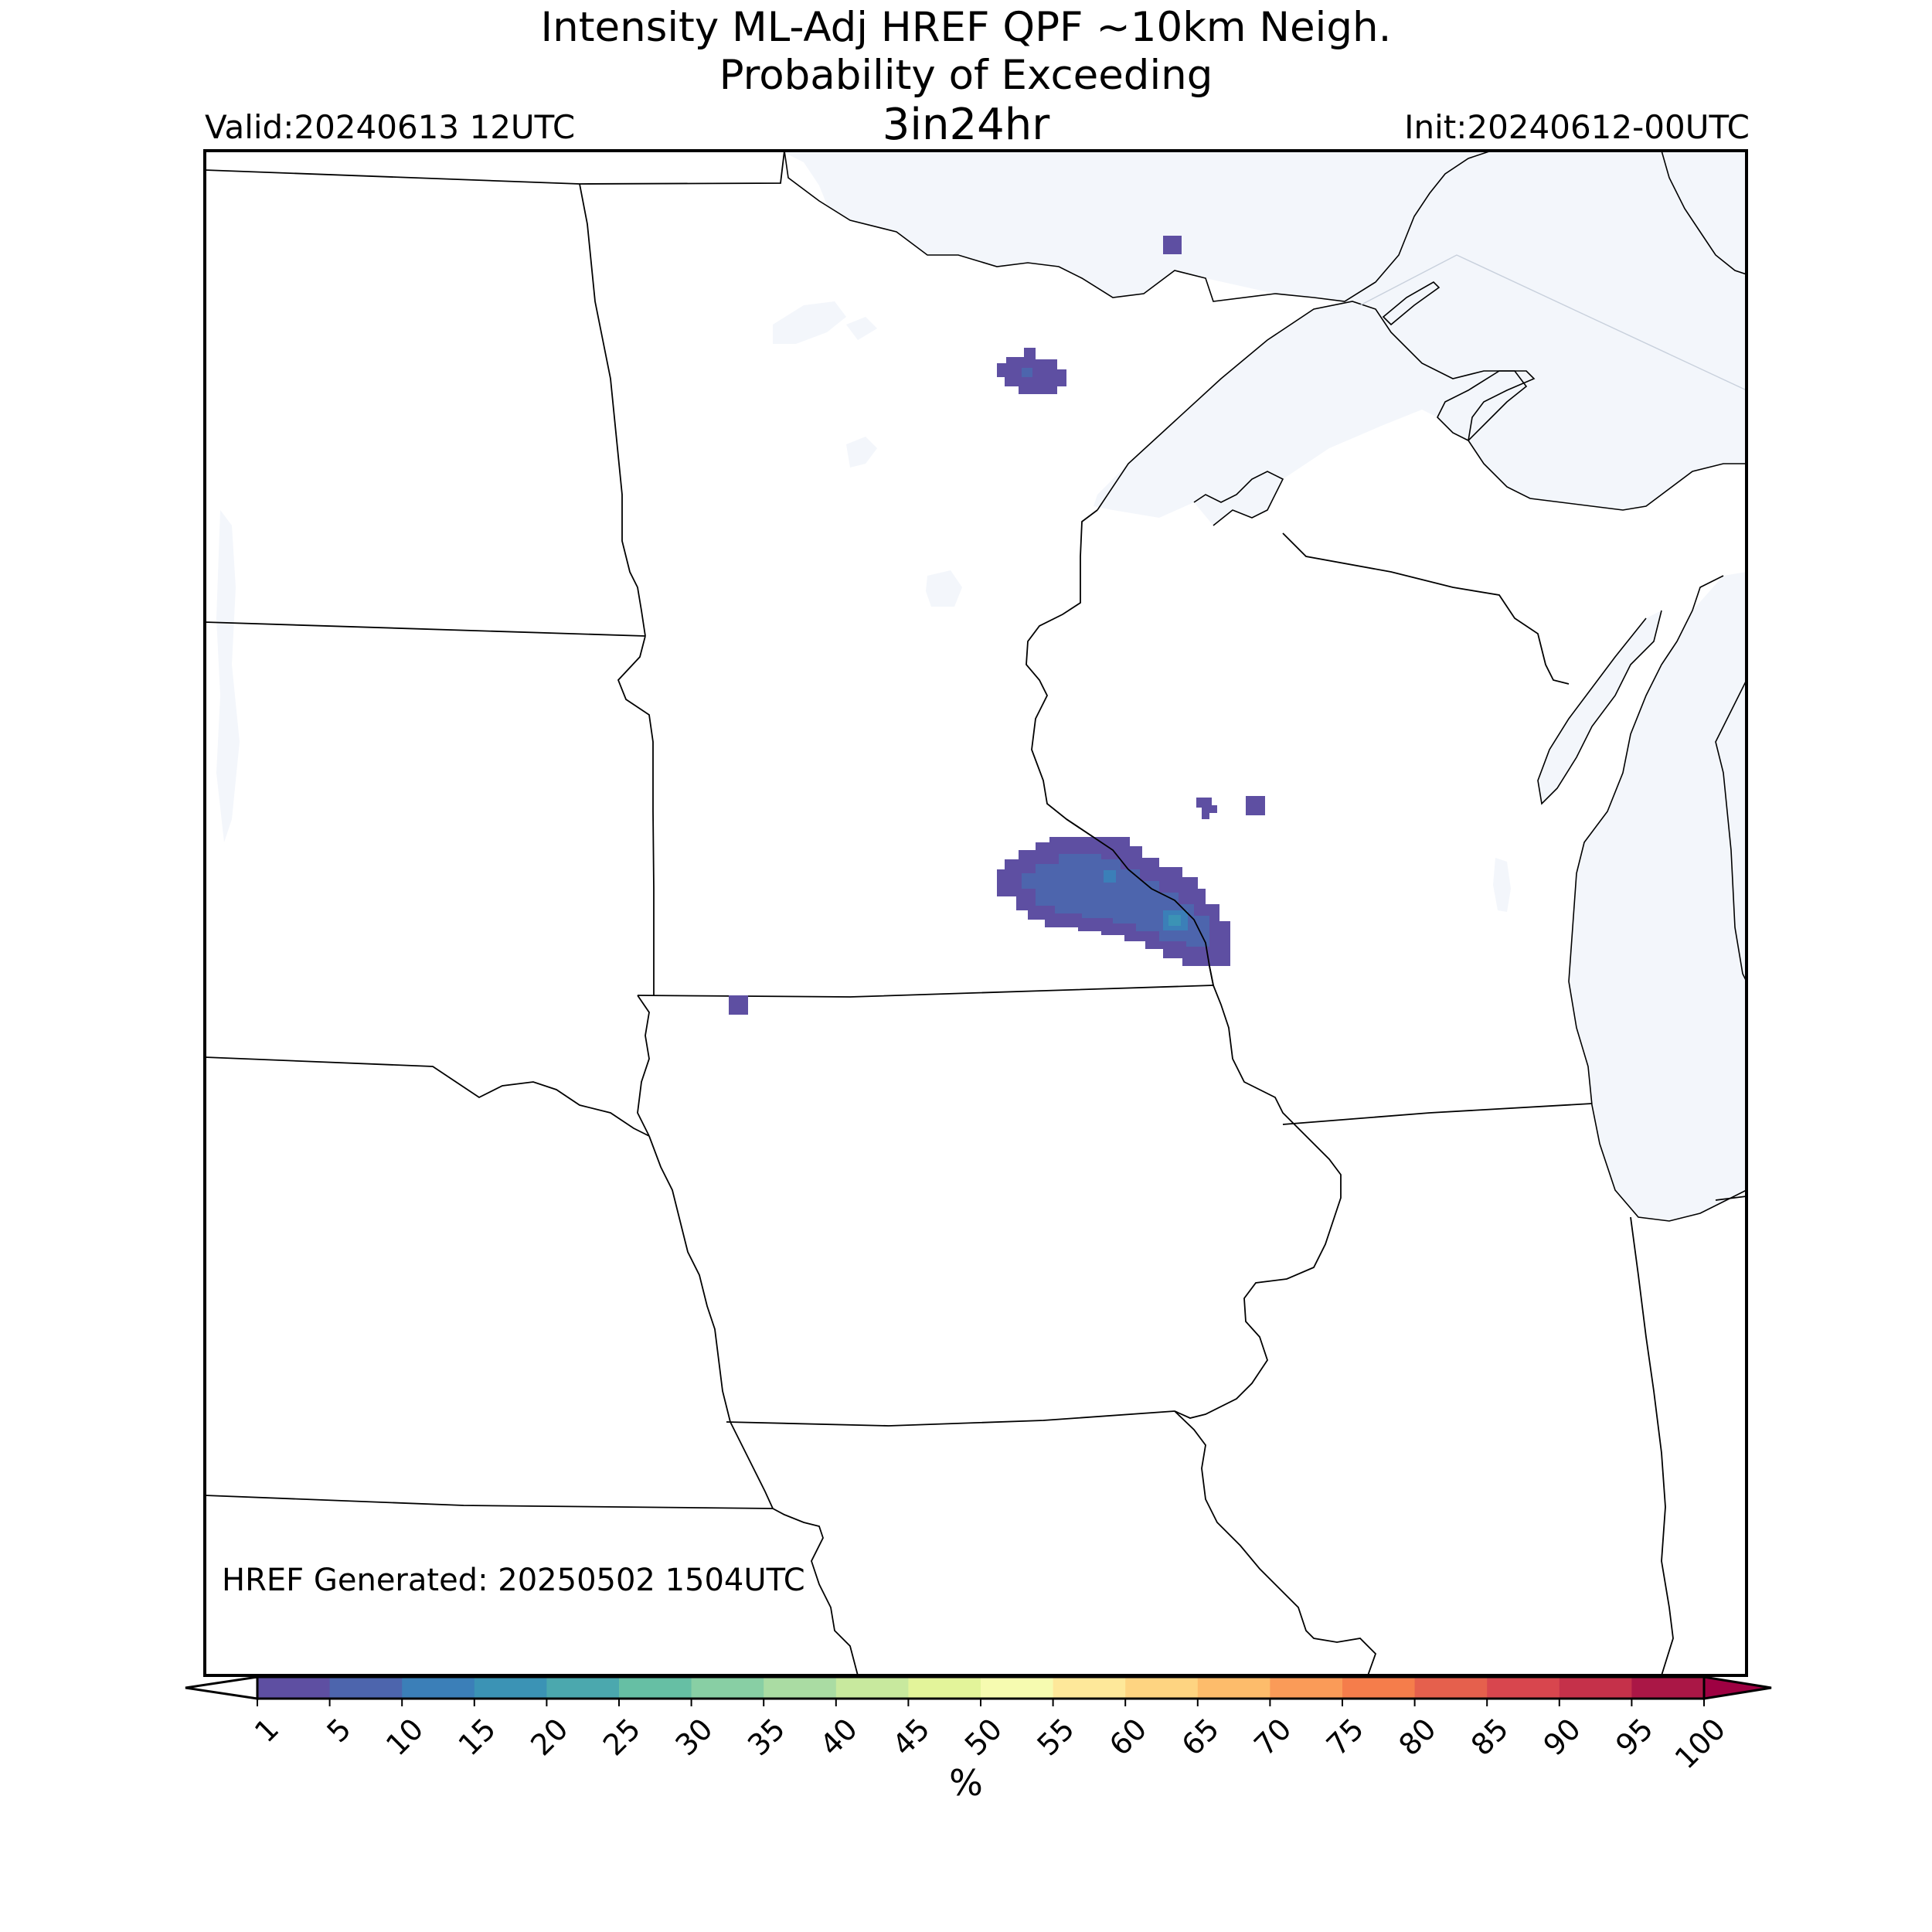 The width and height of the screenshot is (1932, 1932). Describe the element at coordinates (636, 815) in the screenshot. I see `border-south-dakota-minnesota` at that location.